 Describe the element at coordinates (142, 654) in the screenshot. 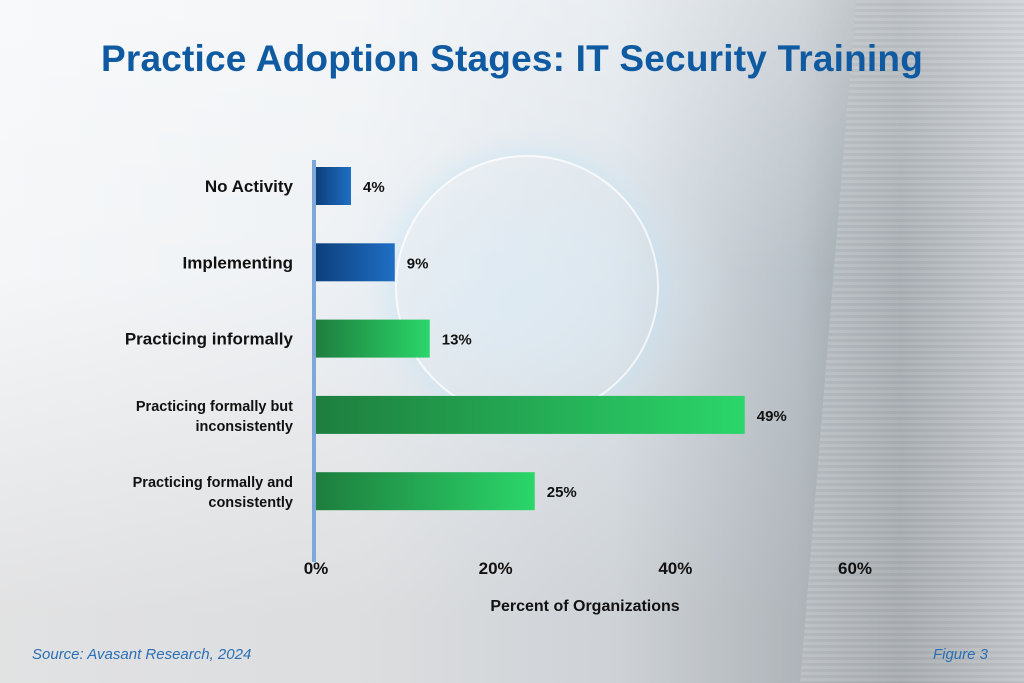

I see `source-note: Source: Avasant Research, 2024` at that location.